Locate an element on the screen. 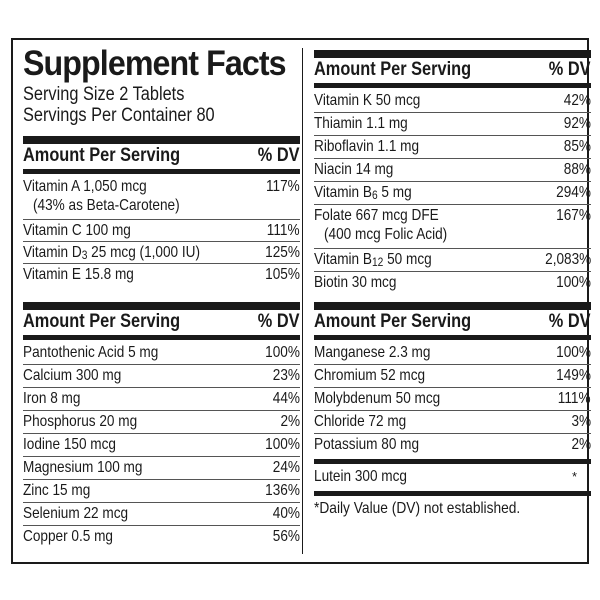 The image size is (600, 600). nutrient-dv: 40% is located at coordinates (286, 513).